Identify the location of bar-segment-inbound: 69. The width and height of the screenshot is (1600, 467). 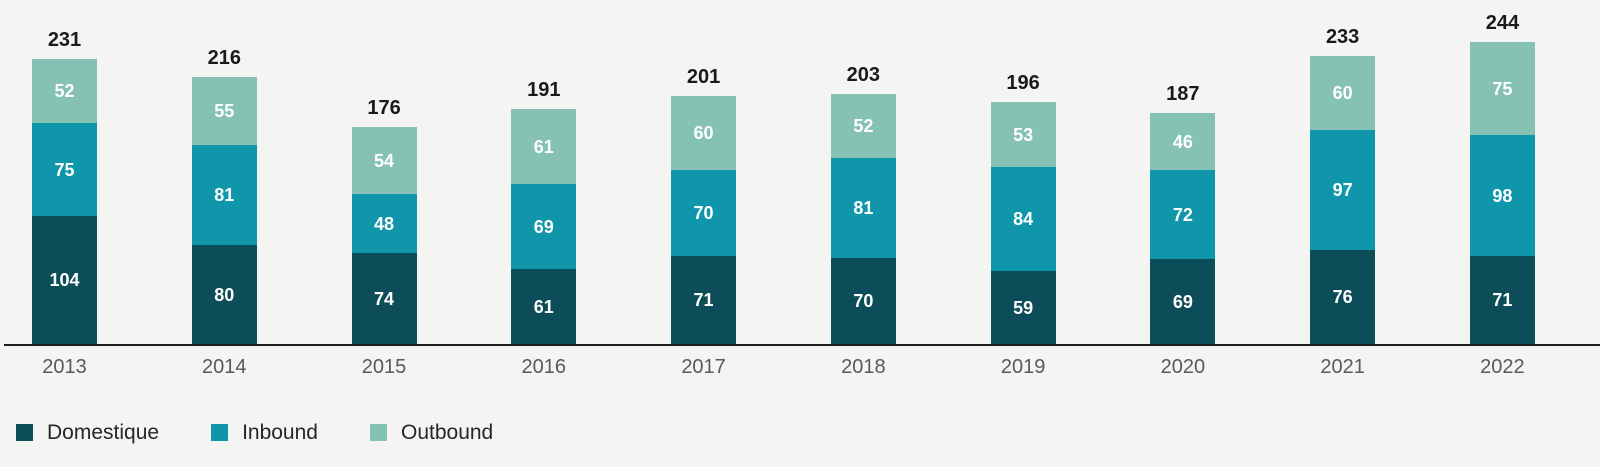
(544, 226).